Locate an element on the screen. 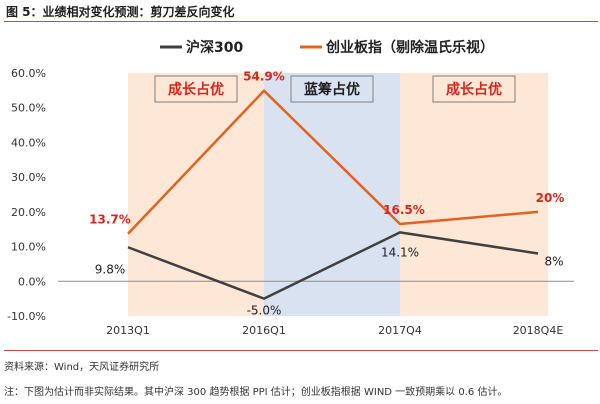 The height and width of the screenshot is (404, 600). region-label: 蓝筹占优 is located at coordinates (332, 89).